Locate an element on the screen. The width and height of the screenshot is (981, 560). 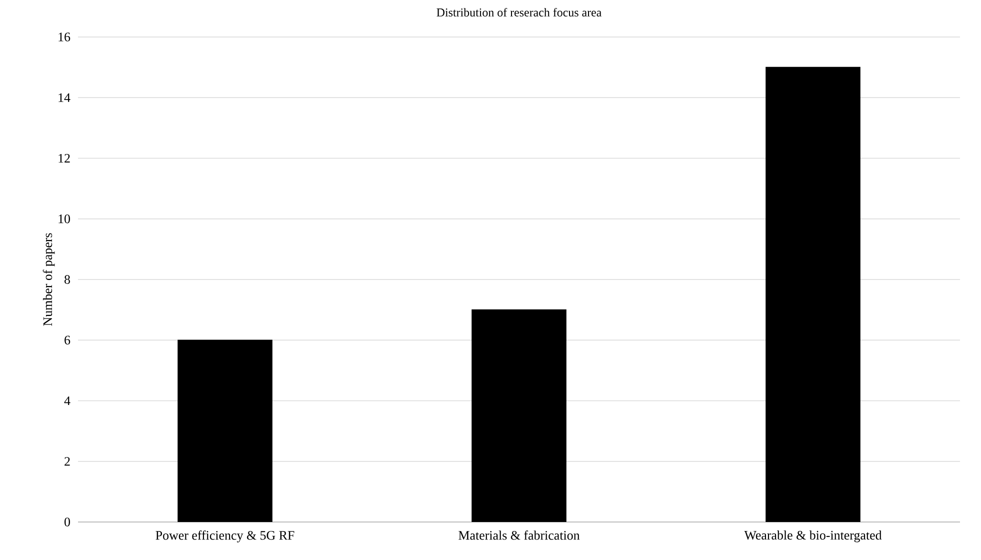
y-tick-label: 16 is located at coordinates (64, 37).